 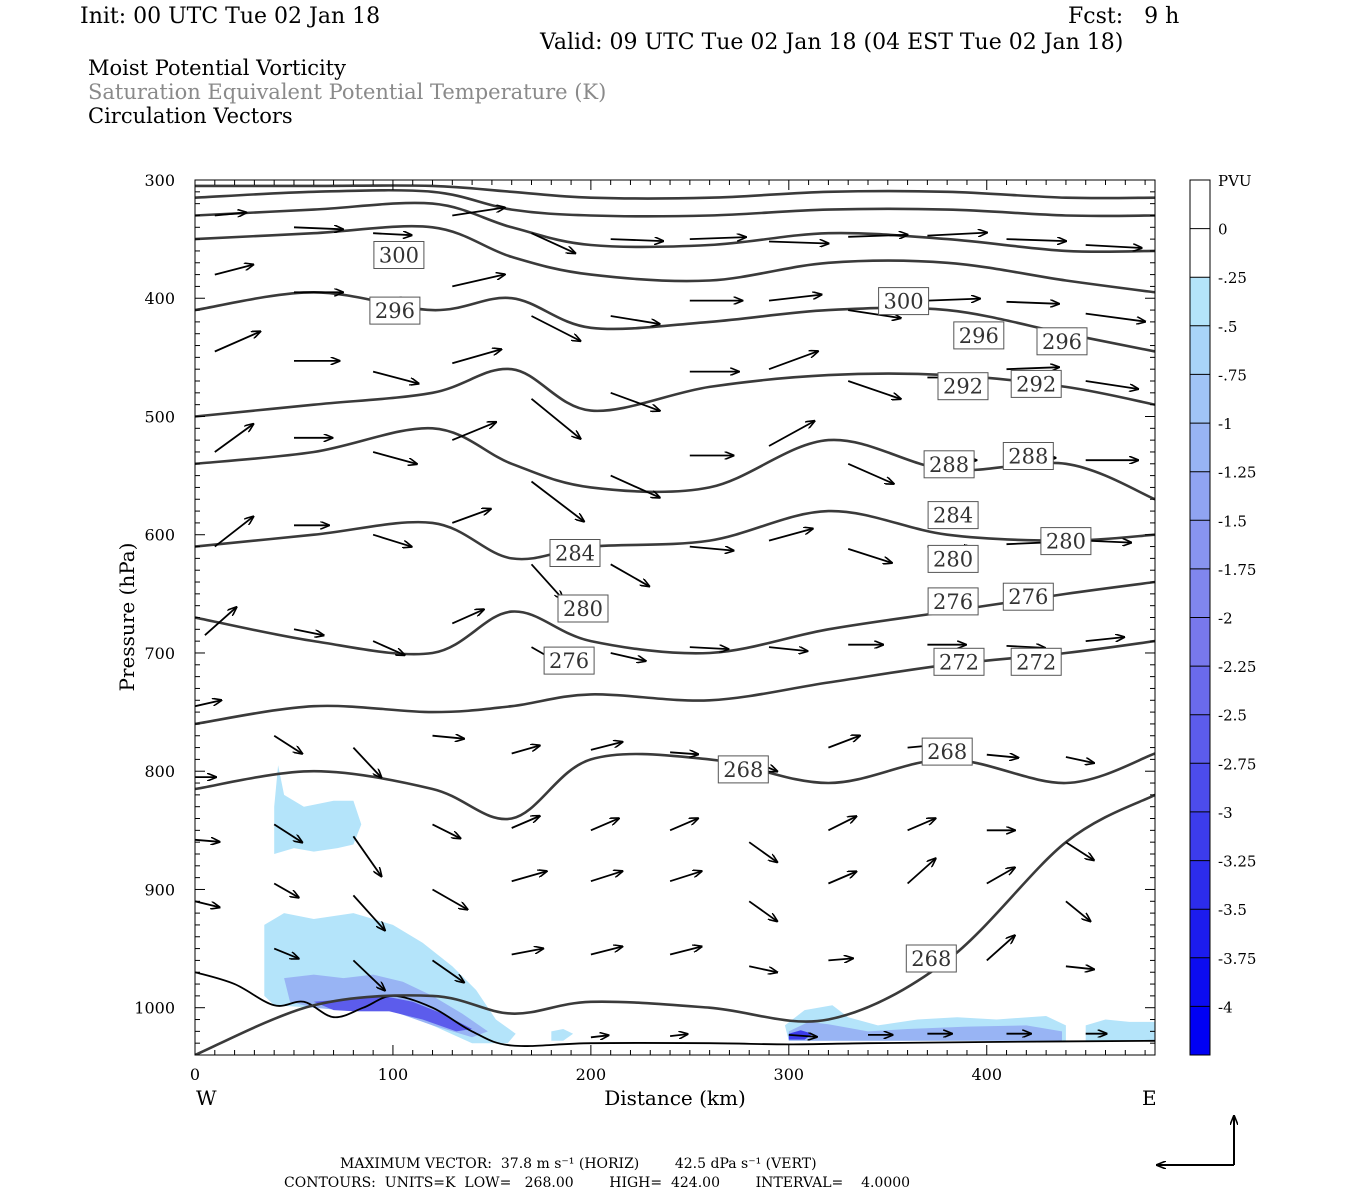 I want to click on x-tick-label: 400, so click(x=986, y=1074).